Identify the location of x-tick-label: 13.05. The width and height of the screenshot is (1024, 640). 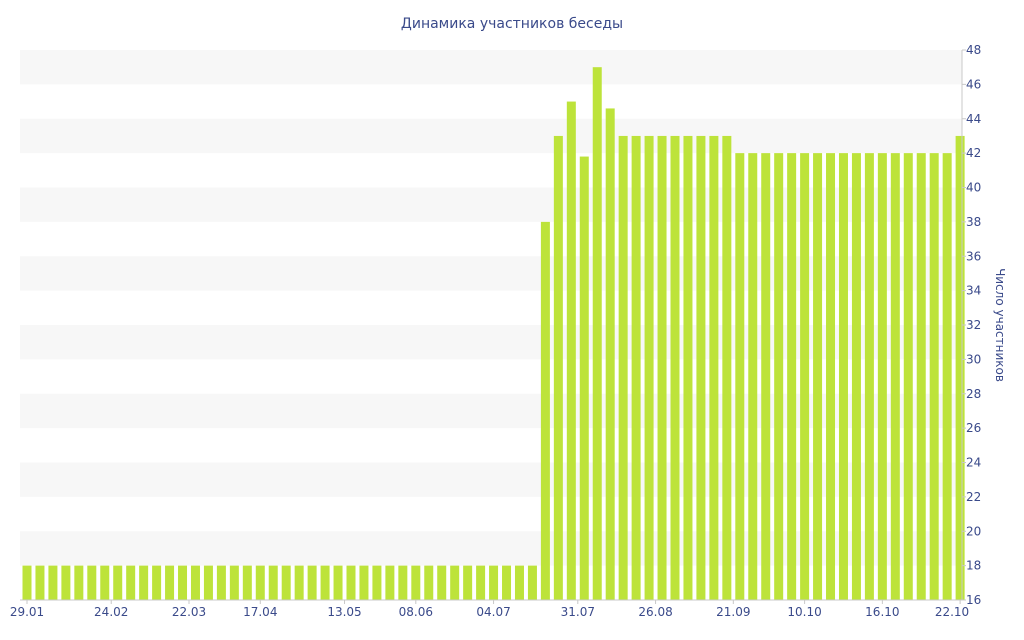
(344, 612).